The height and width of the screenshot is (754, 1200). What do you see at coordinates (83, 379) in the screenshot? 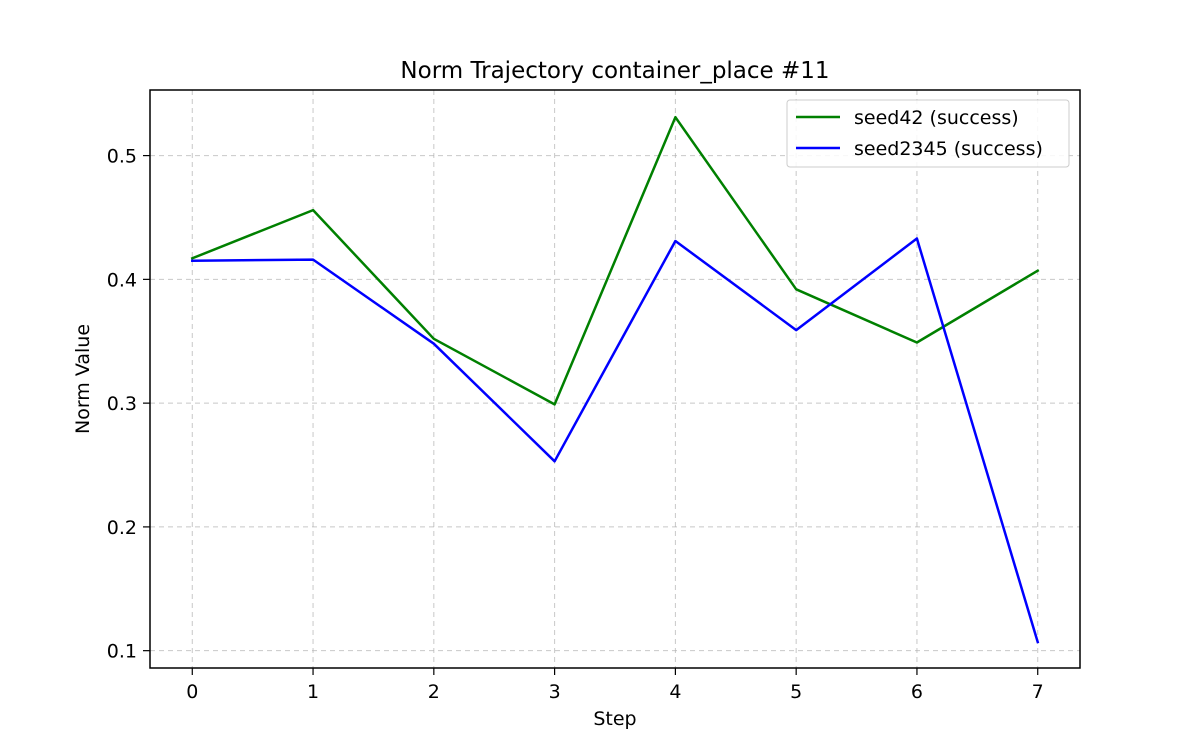
I see `y-axis-label: Norm Value` at bounding box center [83, 379].